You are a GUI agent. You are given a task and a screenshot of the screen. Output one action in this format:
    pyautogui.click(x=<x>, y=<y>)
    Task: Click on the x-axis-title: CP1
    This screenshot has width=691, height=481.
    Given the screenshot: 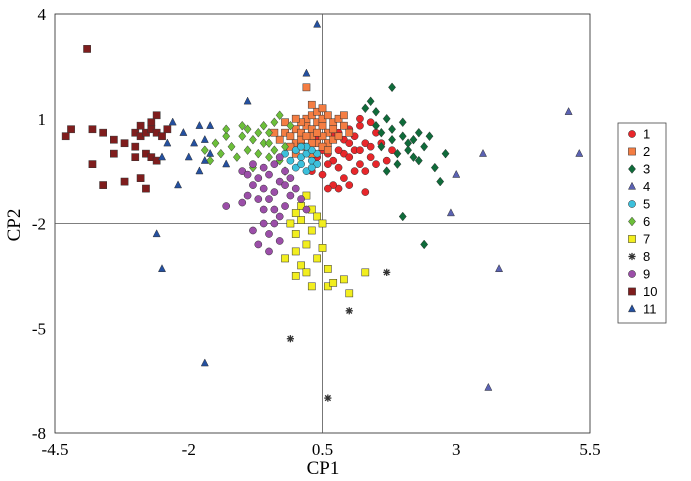 What is the action you would take?
    pyautogui.click(x=323, y=468)
    